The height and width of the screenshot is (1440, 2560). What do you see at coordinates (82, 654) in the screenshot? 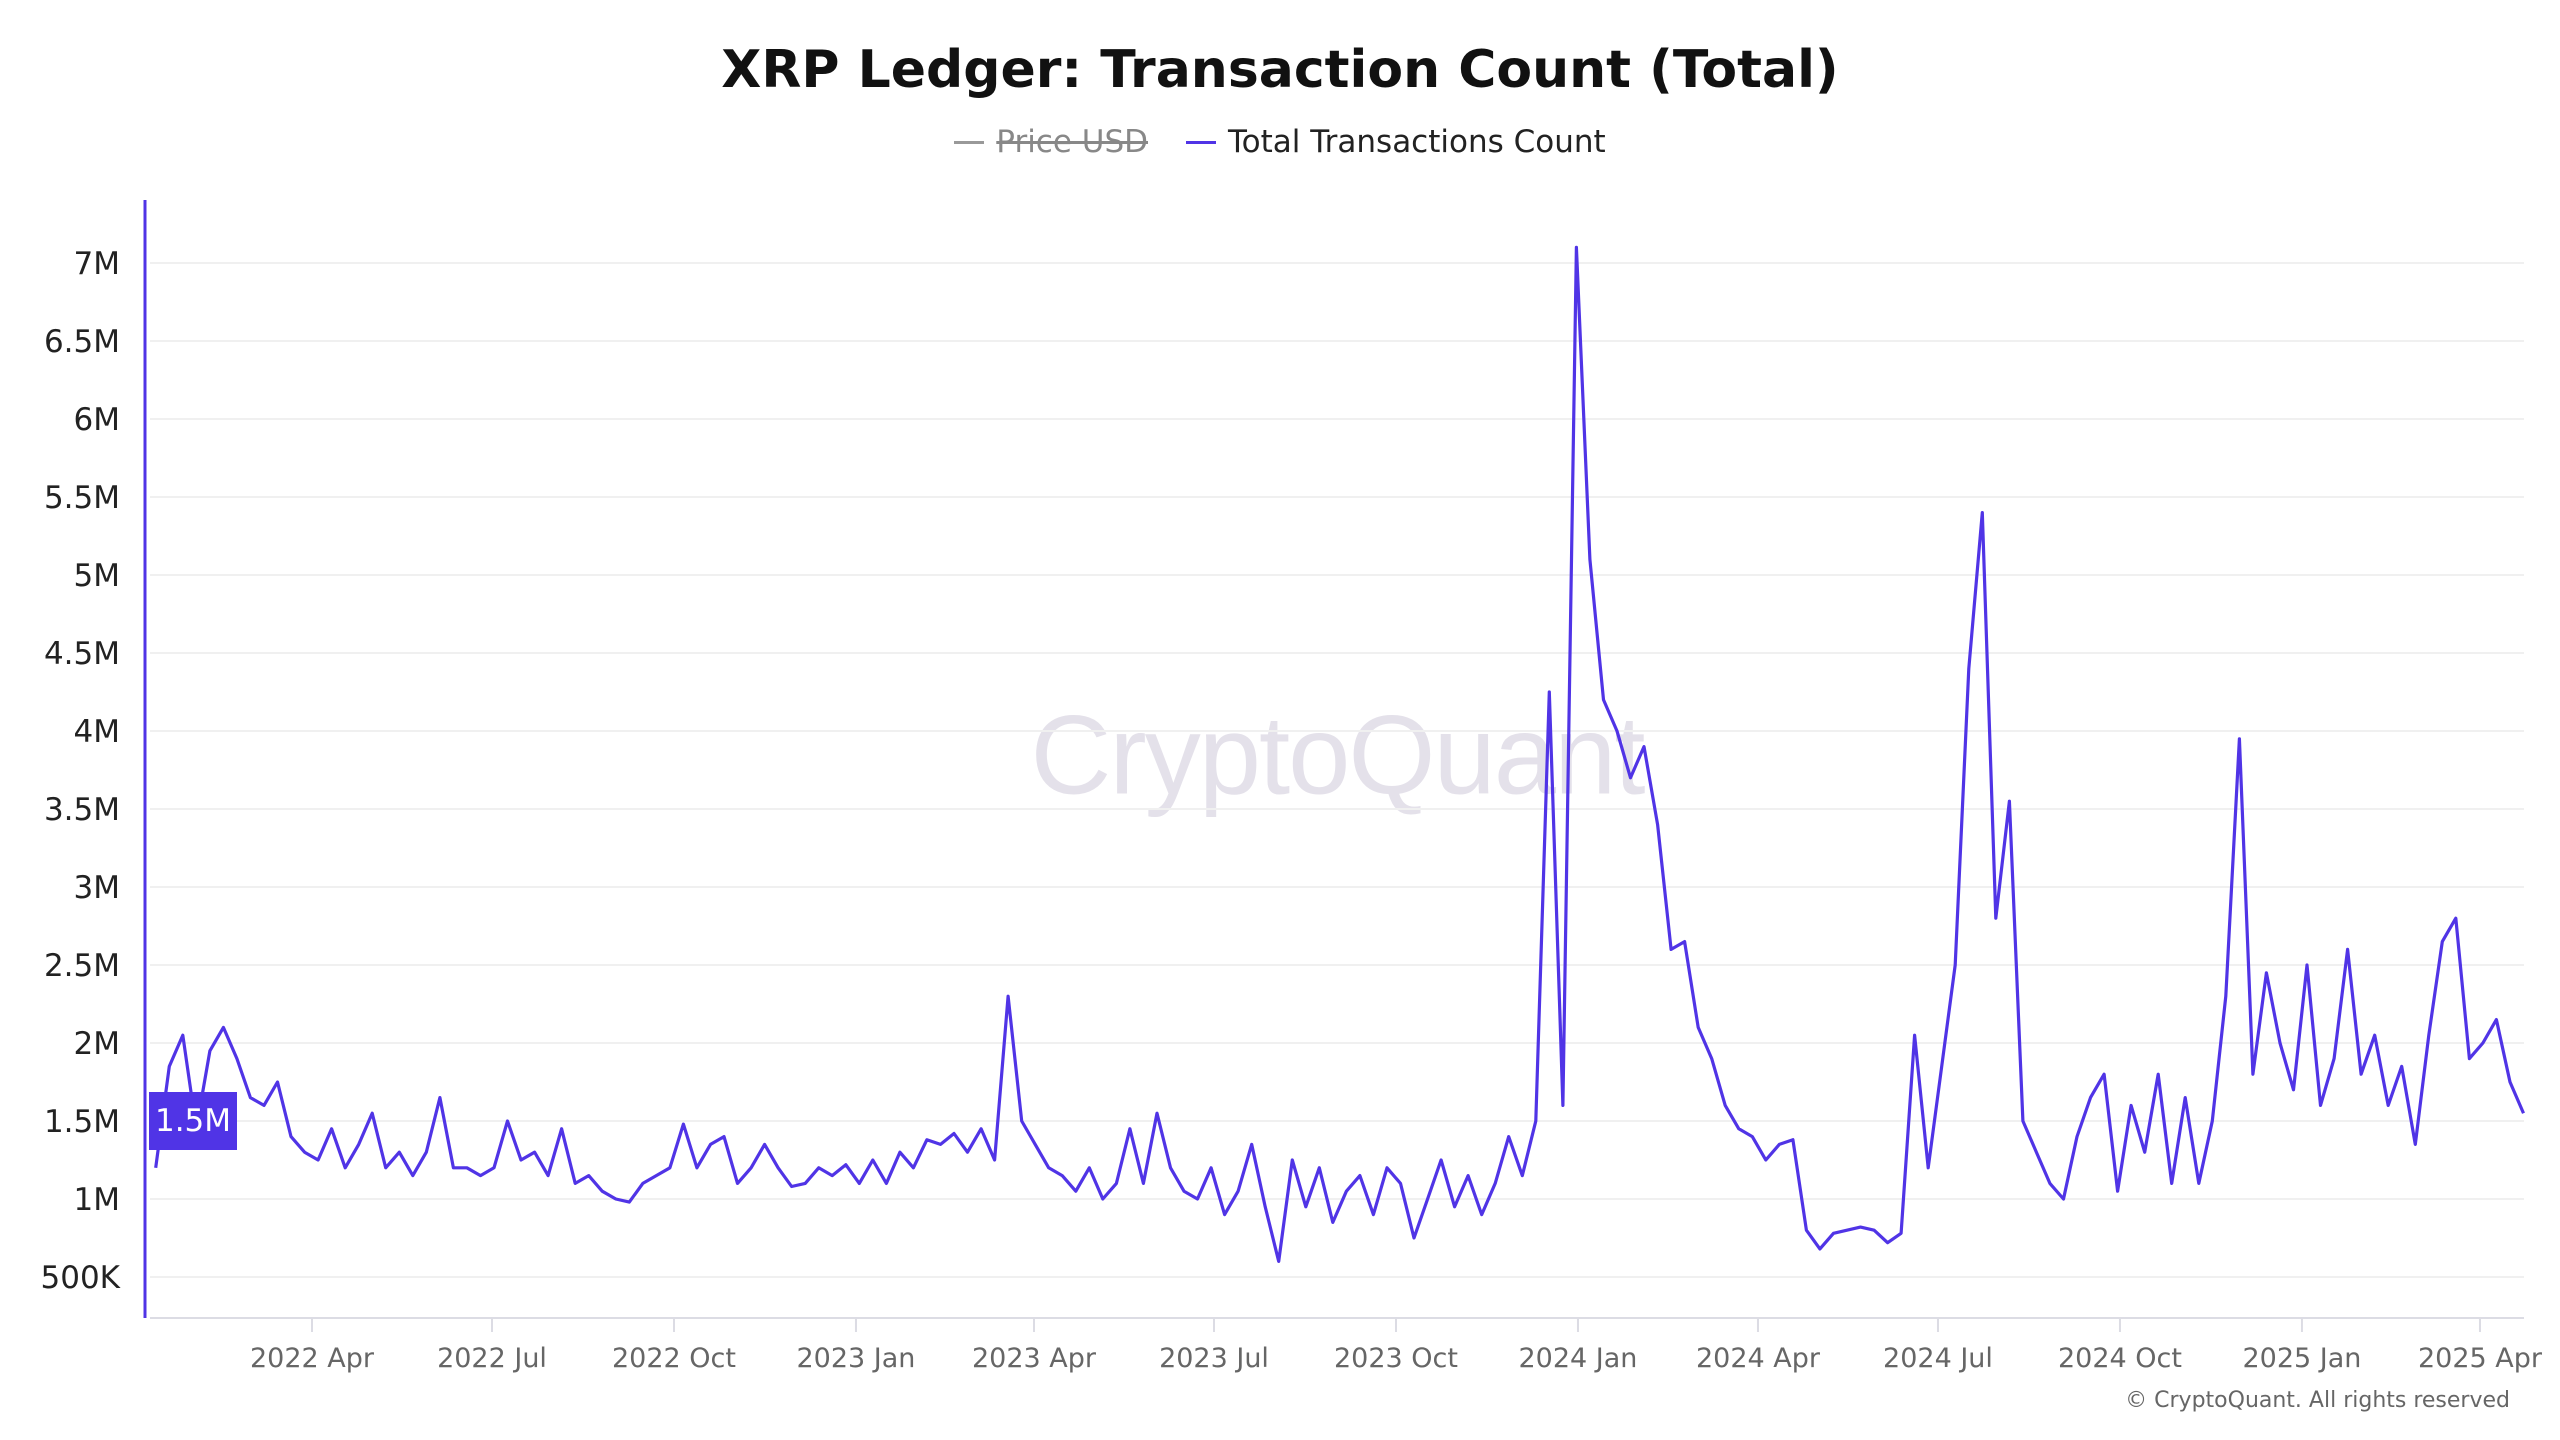
I see `y-tick-label: 4.5M` at bounding box center [82, 654].